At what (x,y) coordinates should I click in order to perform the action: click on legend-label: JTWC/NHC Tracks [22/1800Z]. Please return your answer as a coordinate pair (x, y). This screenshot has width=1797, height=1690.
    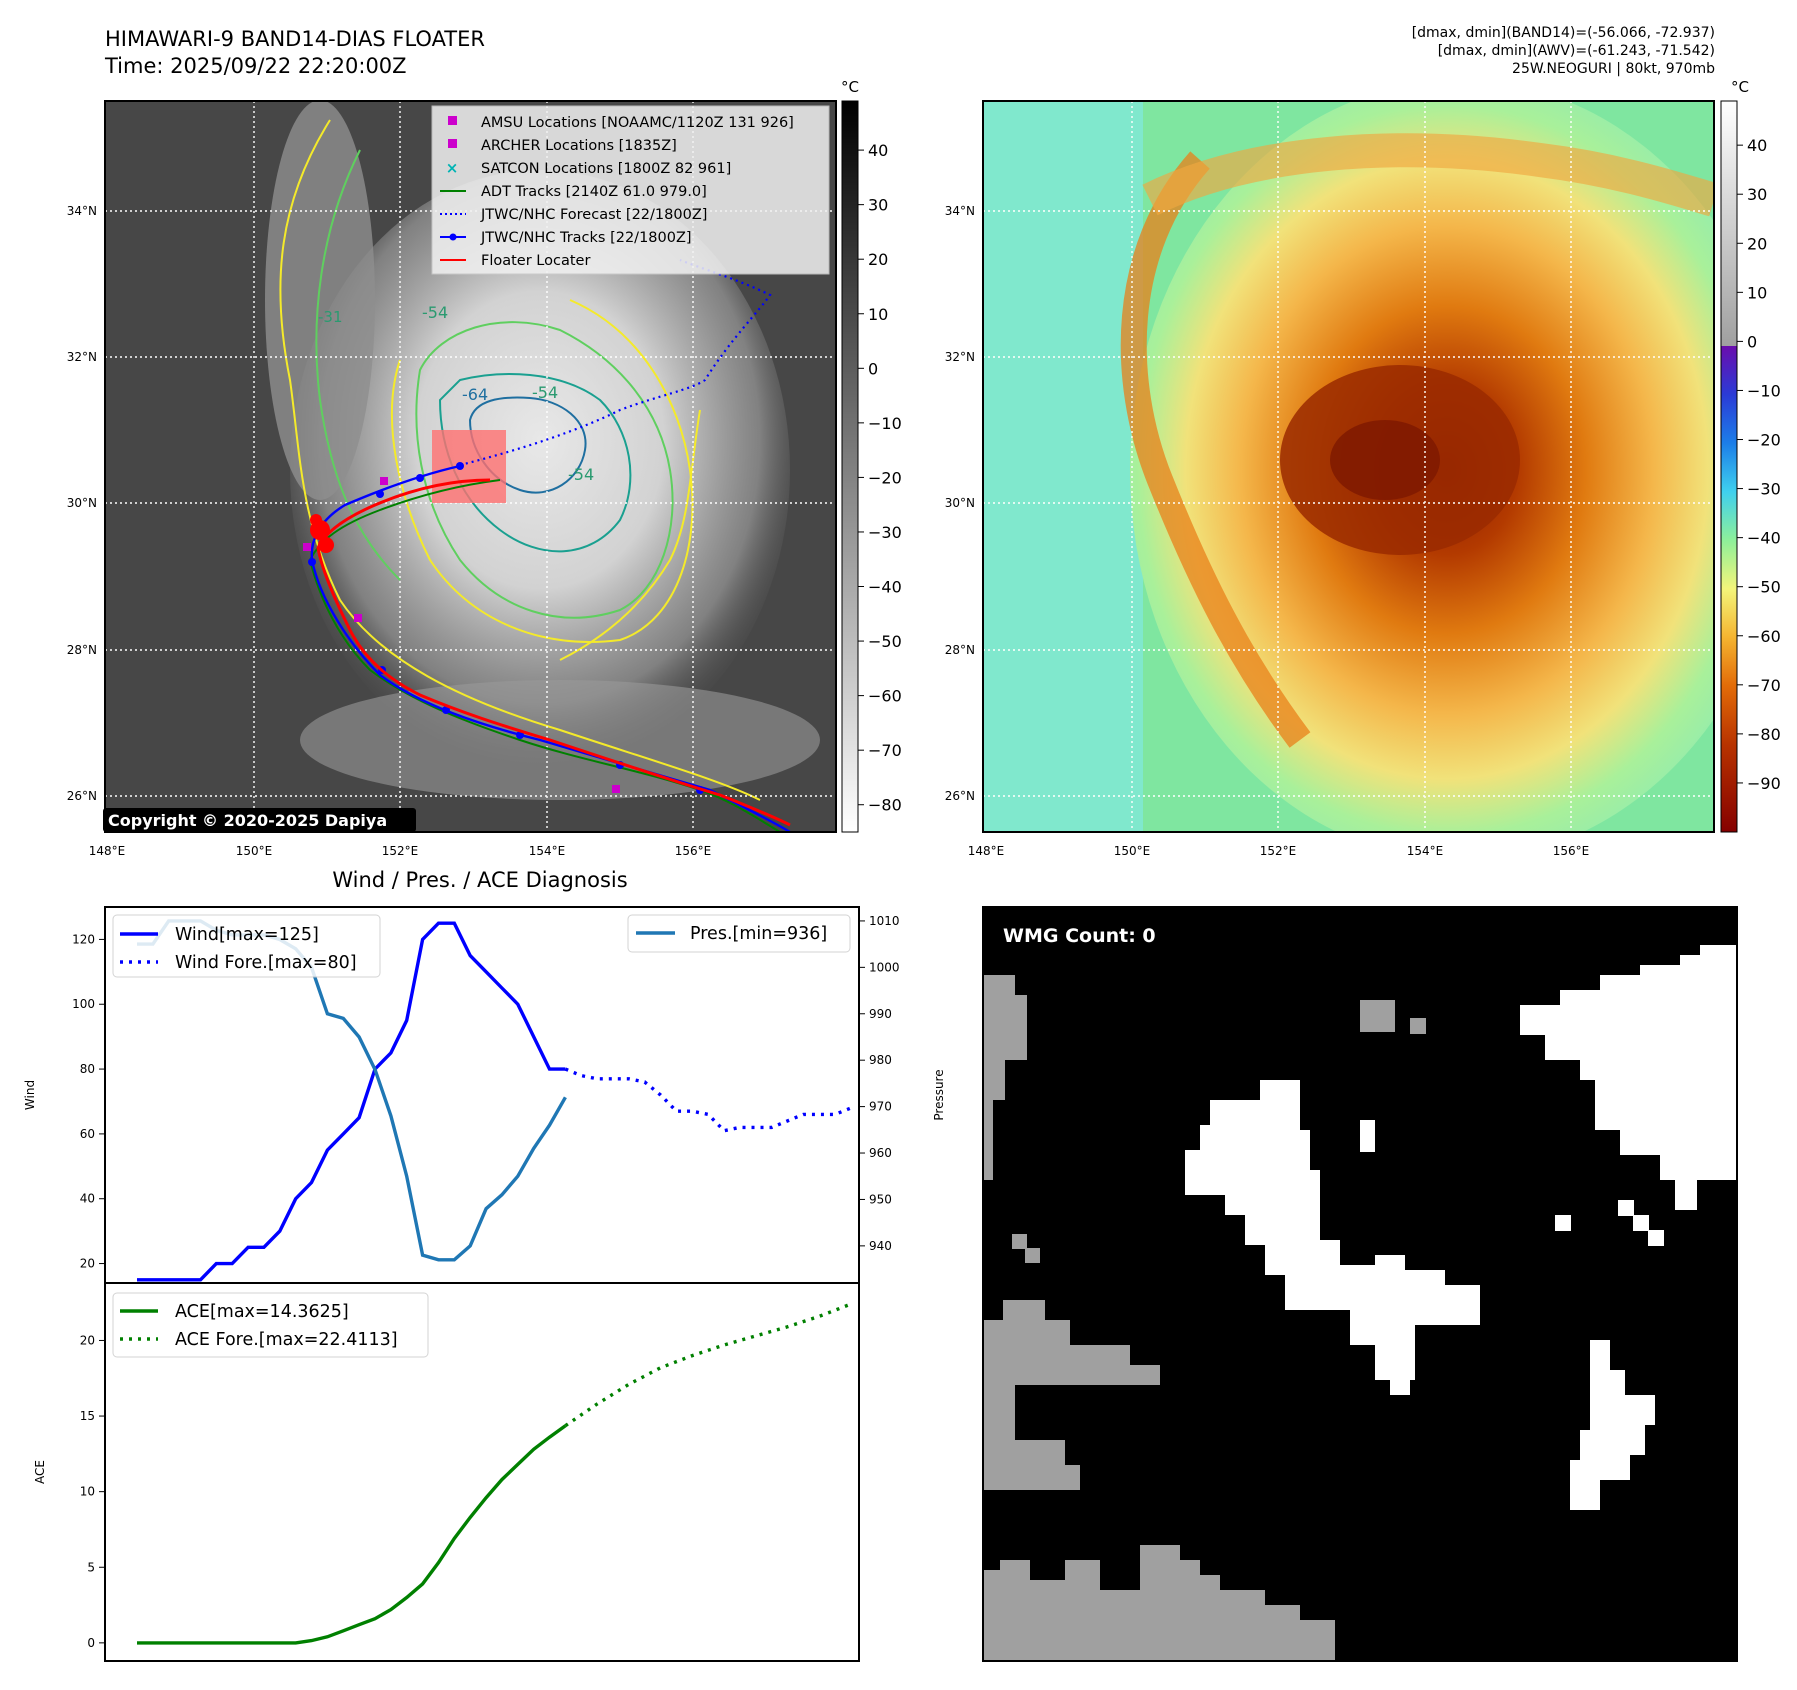
    Looking at the image, I should click on (586, 238).